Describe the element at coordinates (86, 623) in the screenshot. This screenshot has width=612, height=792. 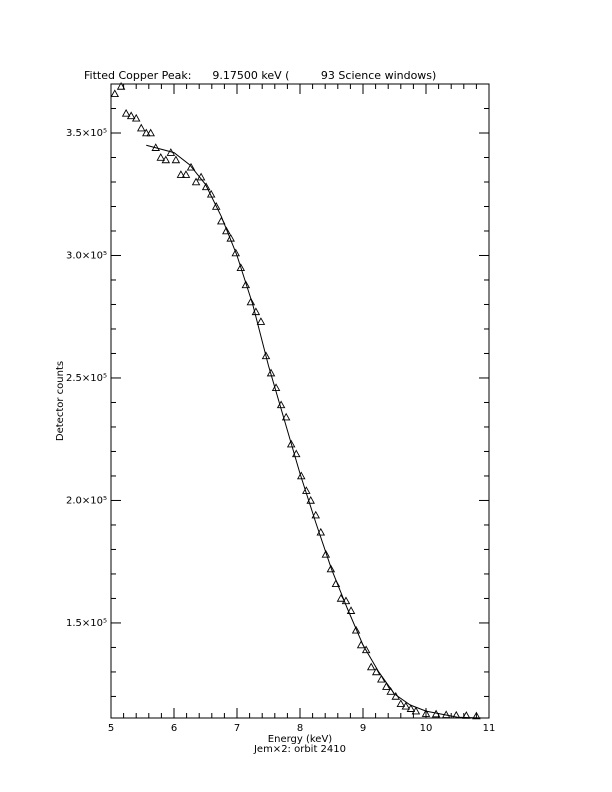
I see `y-tick-label: 1.5×10⁵` at that location.